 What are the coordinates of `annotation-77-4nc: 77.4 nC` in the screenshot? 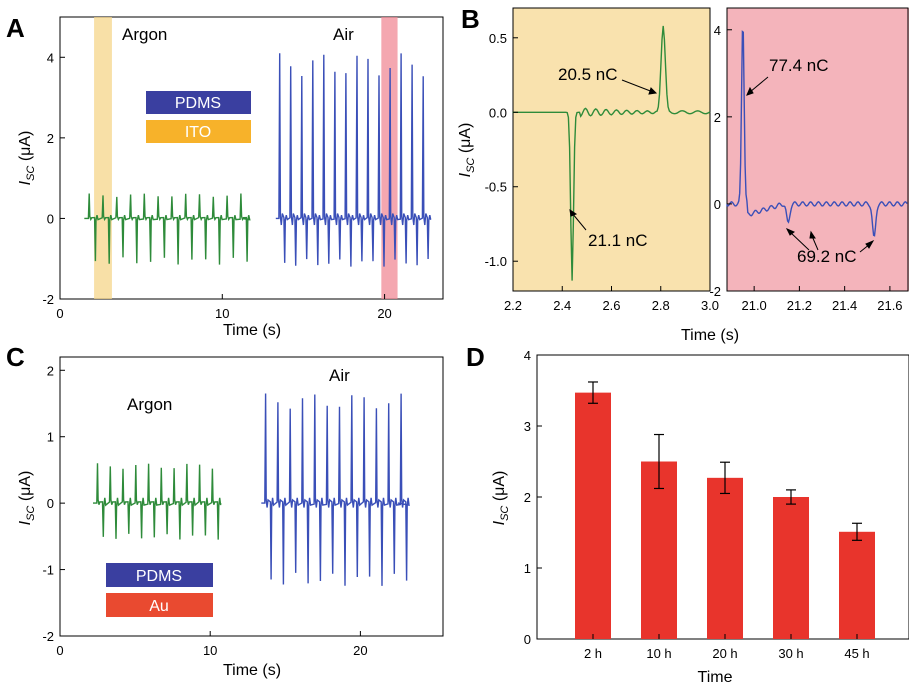 It's located at (799, 65).